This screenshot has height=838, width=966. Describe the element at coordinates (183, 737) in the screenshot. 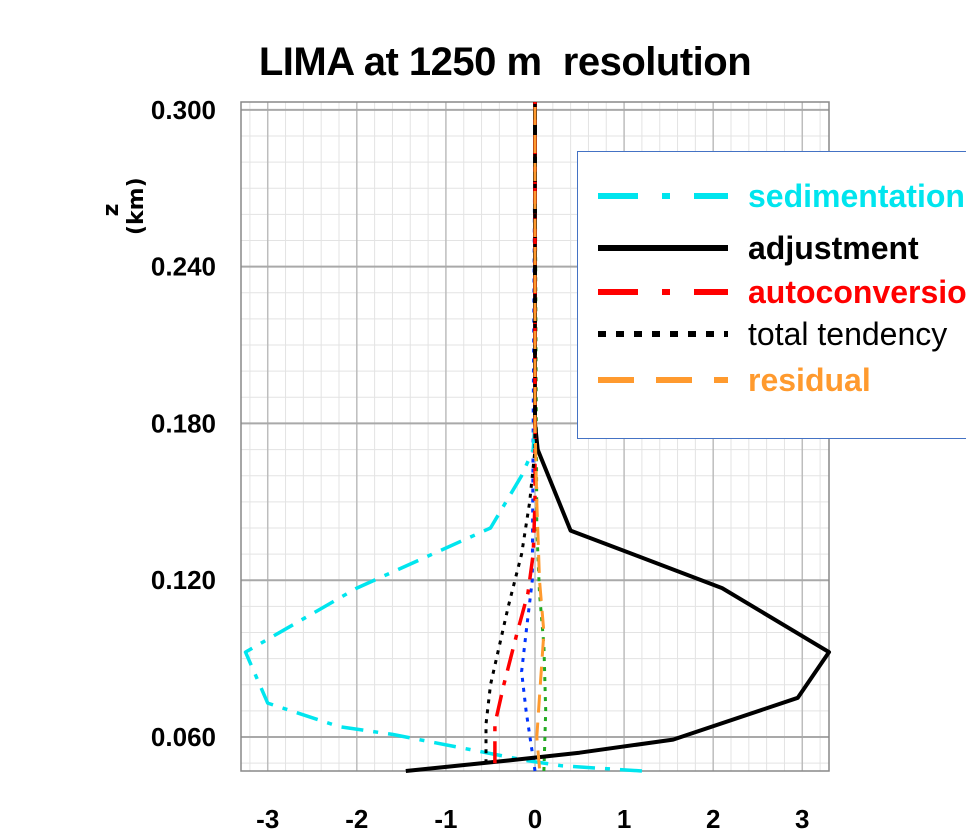

I see `y-tick-label: 0.060` at that location.